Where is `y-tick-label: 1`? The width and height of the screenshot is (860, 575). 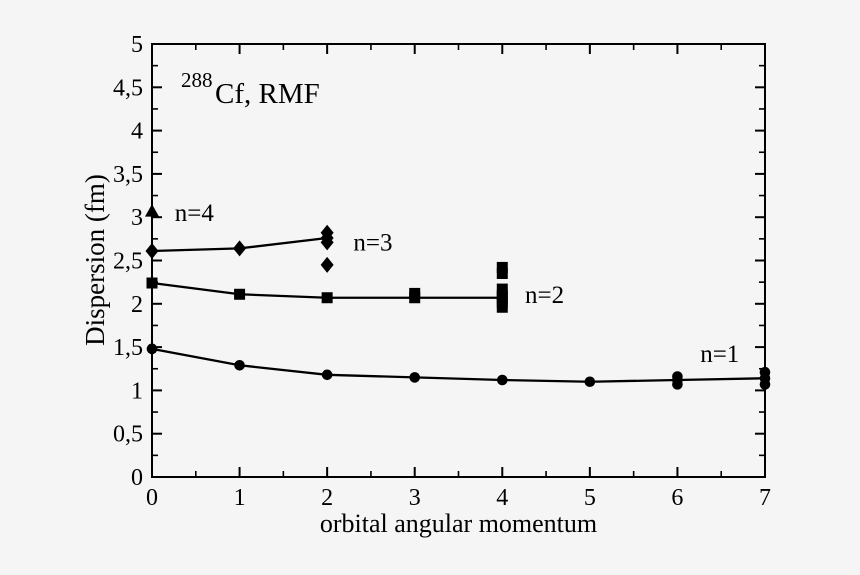 y-tick-label: 1 is located at coordinates (137, 391).